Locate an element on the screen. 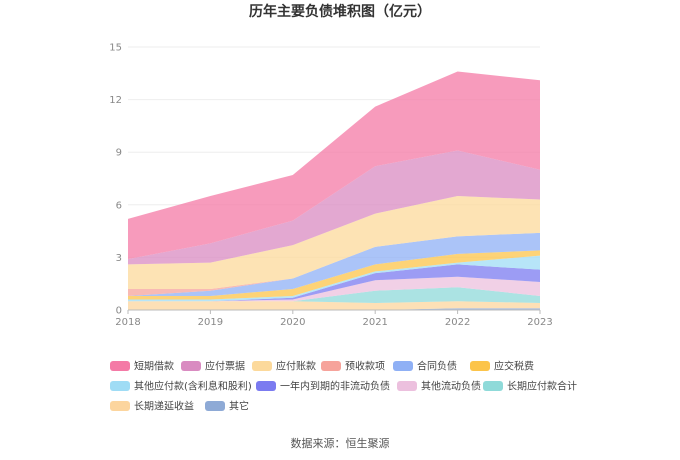 Image resolution: width=680 pixels, height=460 pixels. y-tick-label: 3 is located at coordinates (119, 258).